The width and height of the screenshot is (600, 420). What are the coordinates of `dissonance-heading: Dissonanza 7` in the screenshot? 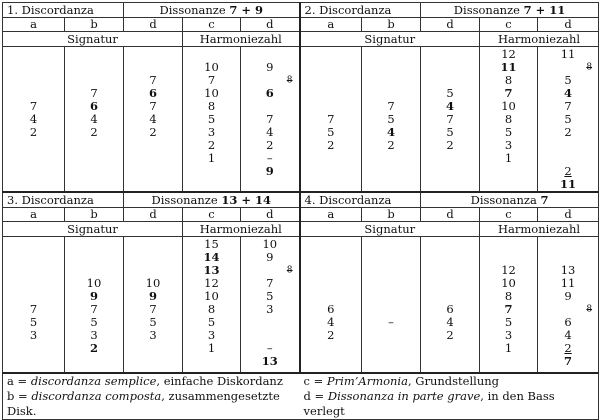 It's located at (510, 199).